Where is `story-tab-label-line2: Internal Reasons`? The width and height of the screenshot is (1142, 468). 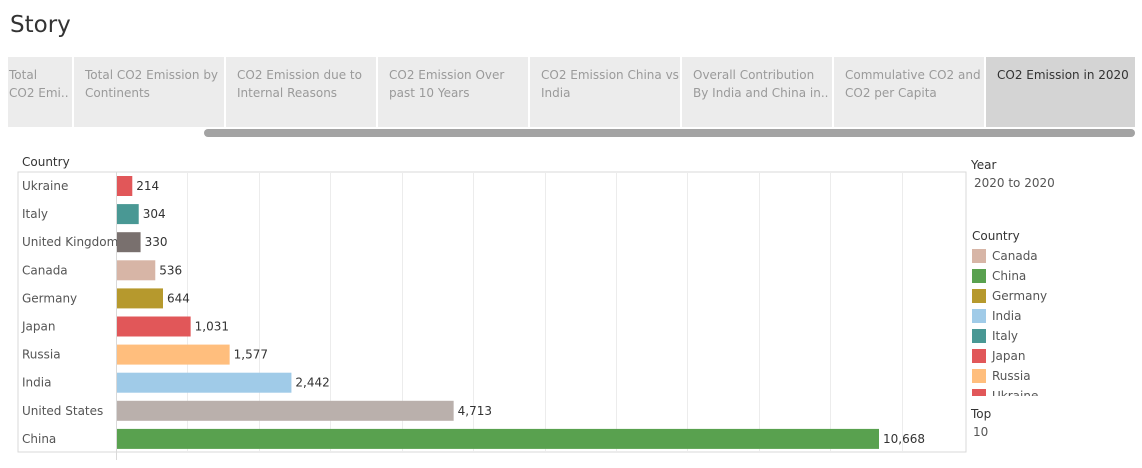 story-tab-label-line2: Internal Reasons is located at coordinates (287, 93).